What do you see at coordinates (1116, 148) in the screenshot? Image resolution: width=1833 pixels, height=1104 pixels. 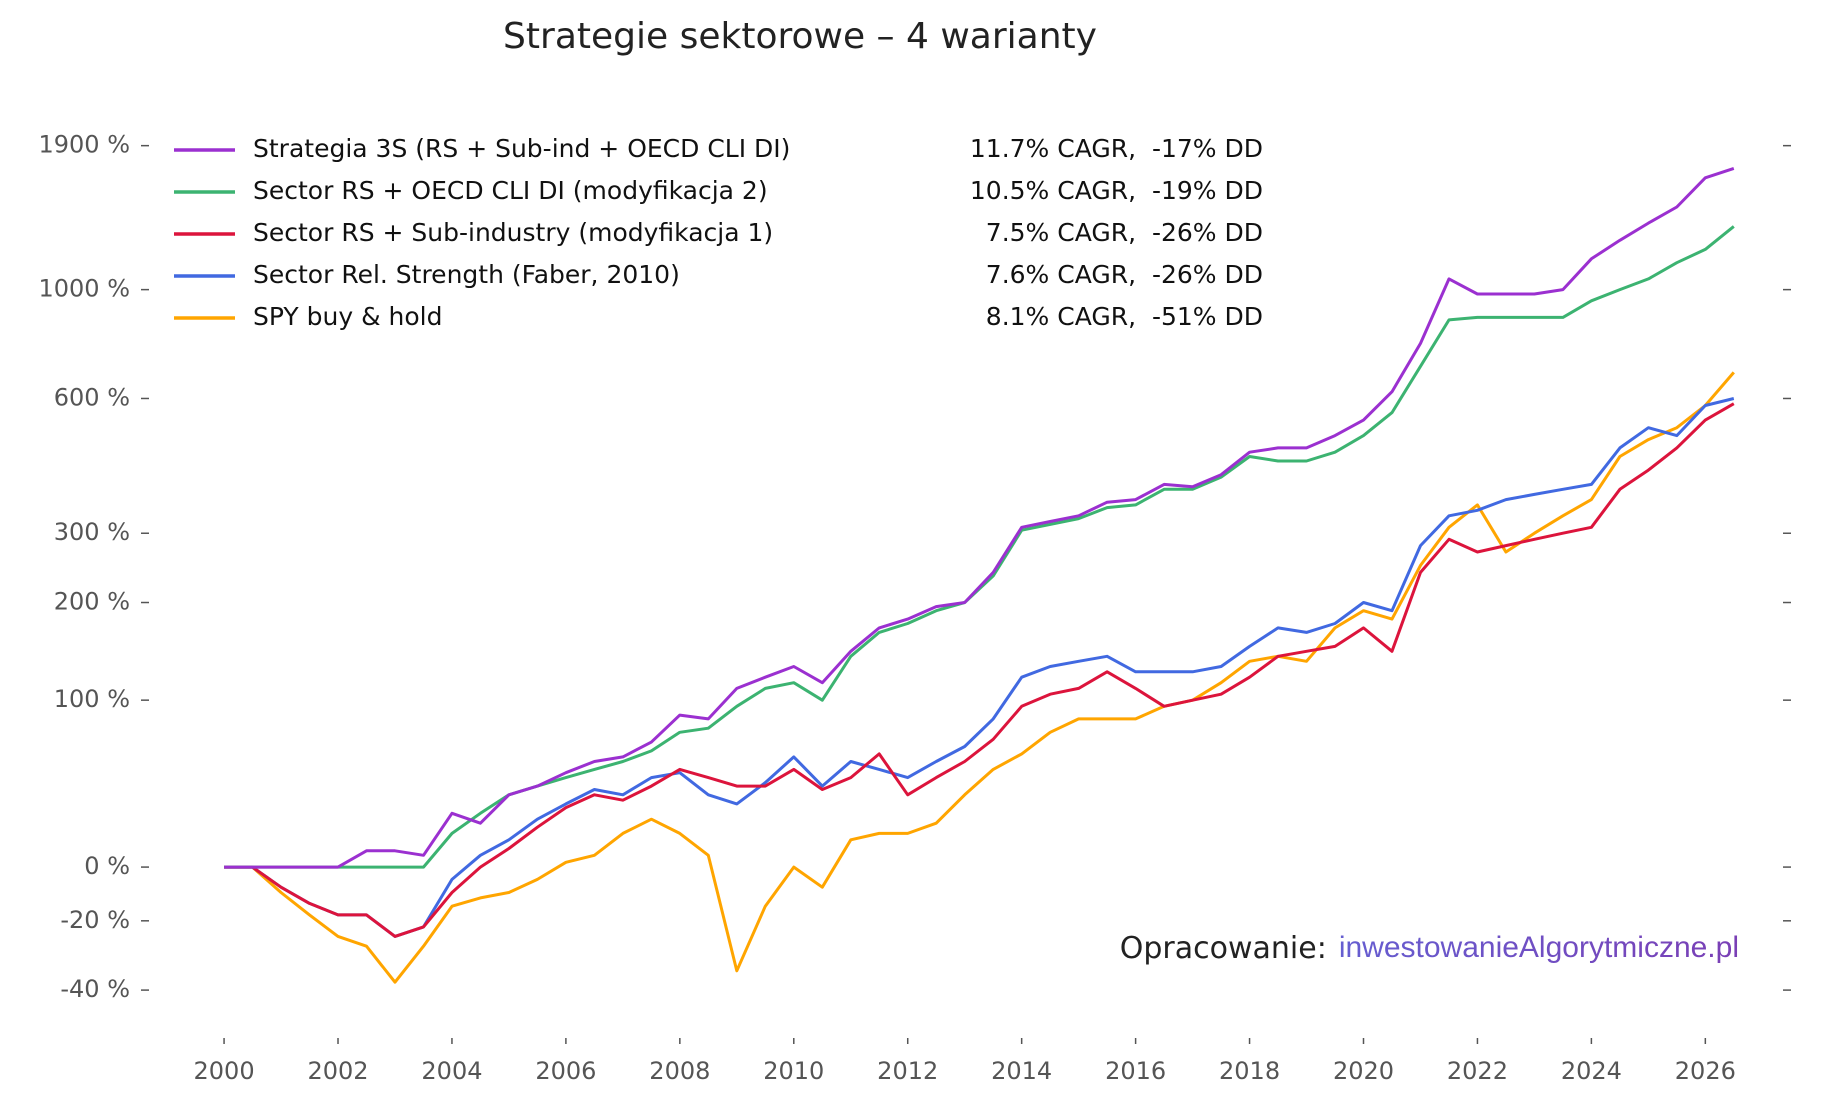 I see `legend-stats: 11.7% CAGR, -17% DD` at bounding box center [1116, 148].